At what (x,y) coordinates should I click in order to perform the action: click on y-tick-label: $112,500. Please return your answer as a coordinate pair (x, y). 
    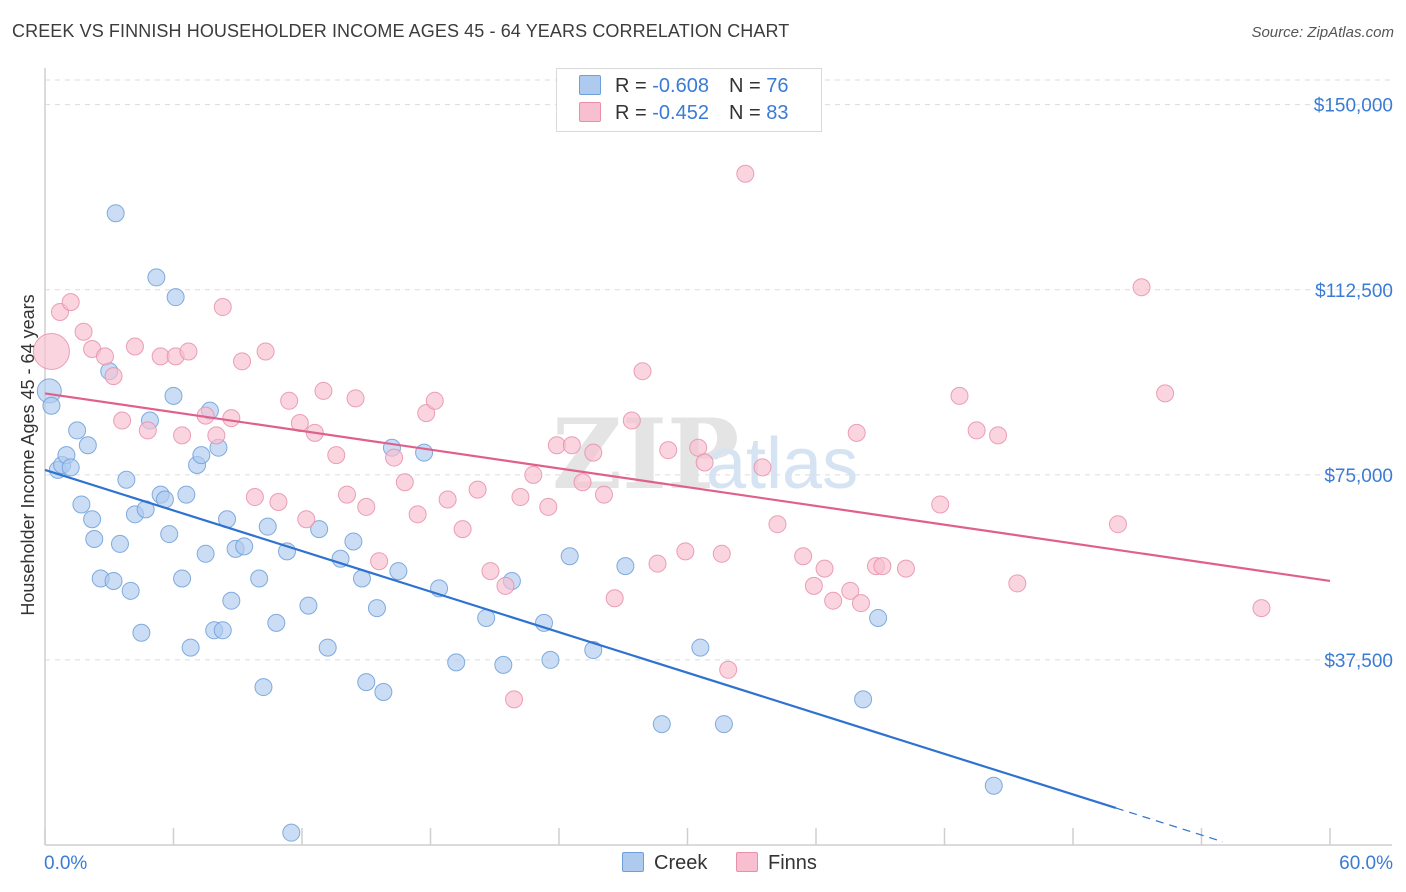
    Looking at the image, I should click on (1354, 291).